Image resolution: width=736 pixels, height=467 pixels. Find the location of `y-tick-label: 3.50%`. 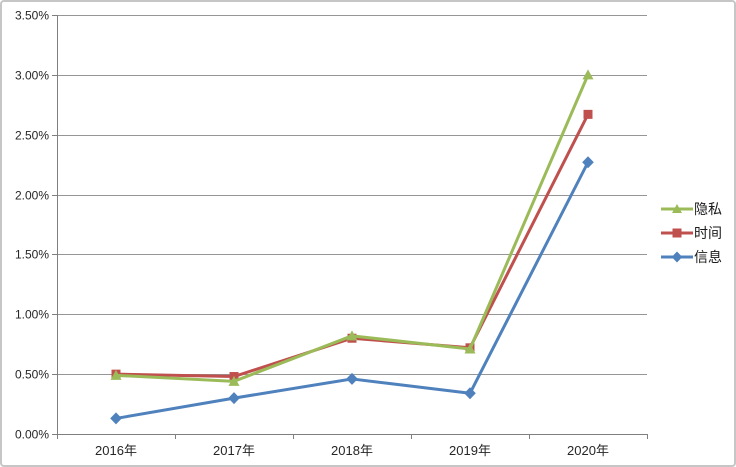

y-tick-label: 3.50% is located at coordinates (32, 16).